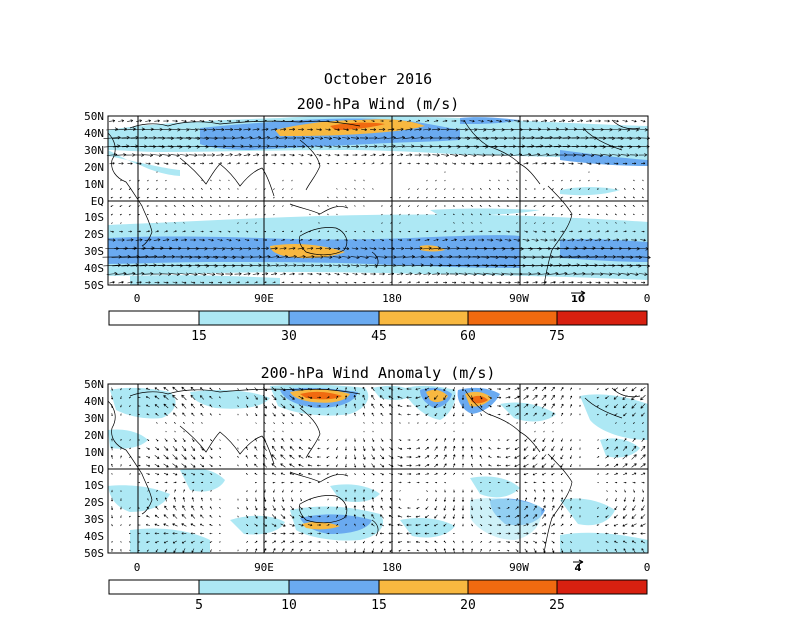 Image resolution: width=800 pixels, height=618 pixels. Describe the element at coordinates (378, 79) in the screenshot. I see `figure-date-title: October 2016` at that location.